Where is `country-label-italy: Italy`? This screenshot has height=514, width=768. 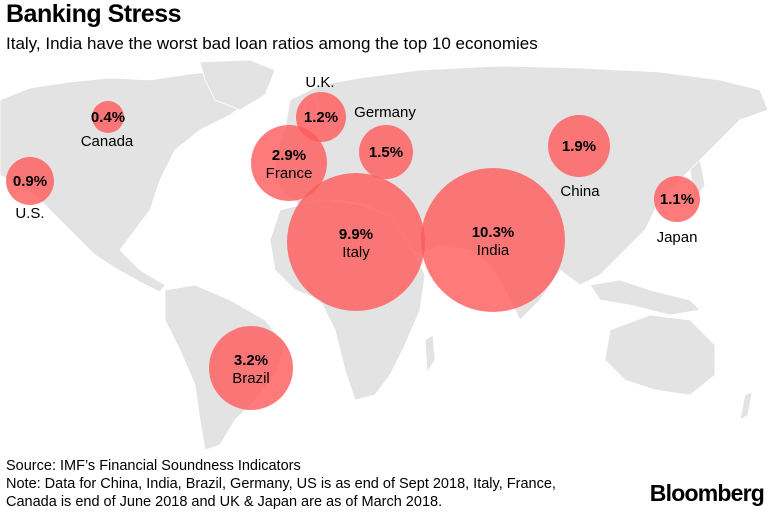 country-label-italy: Italy is located at coordinates (356, 252).